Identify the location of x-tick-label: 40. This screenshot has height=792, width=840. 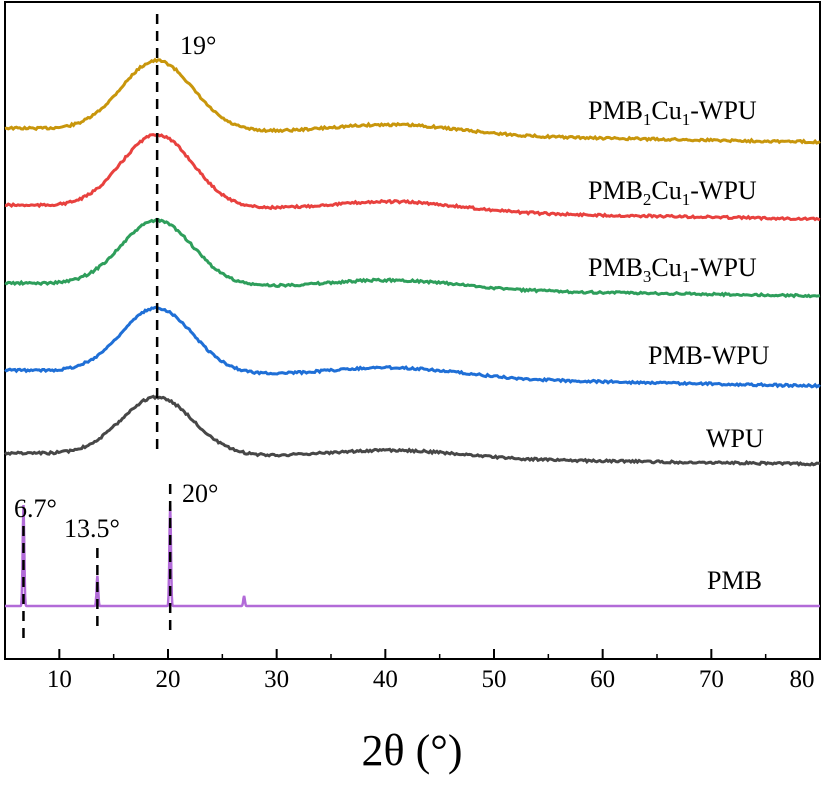
(385, 679).